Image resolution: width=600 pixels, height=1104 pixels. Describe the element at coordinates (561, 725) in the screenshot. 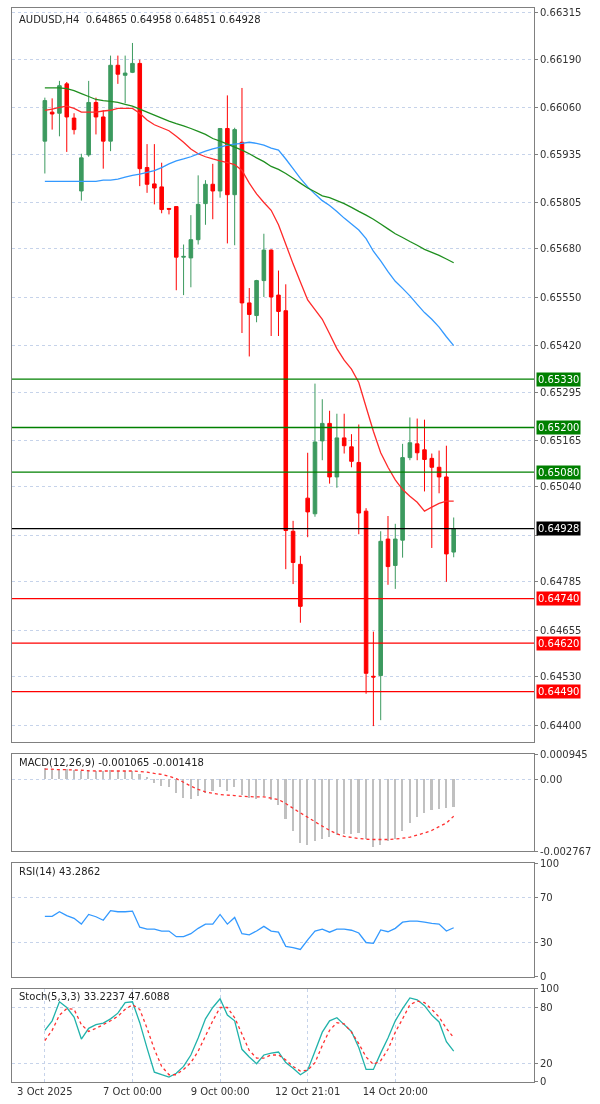

I see `y-tick-label: 0.64400` at that location.